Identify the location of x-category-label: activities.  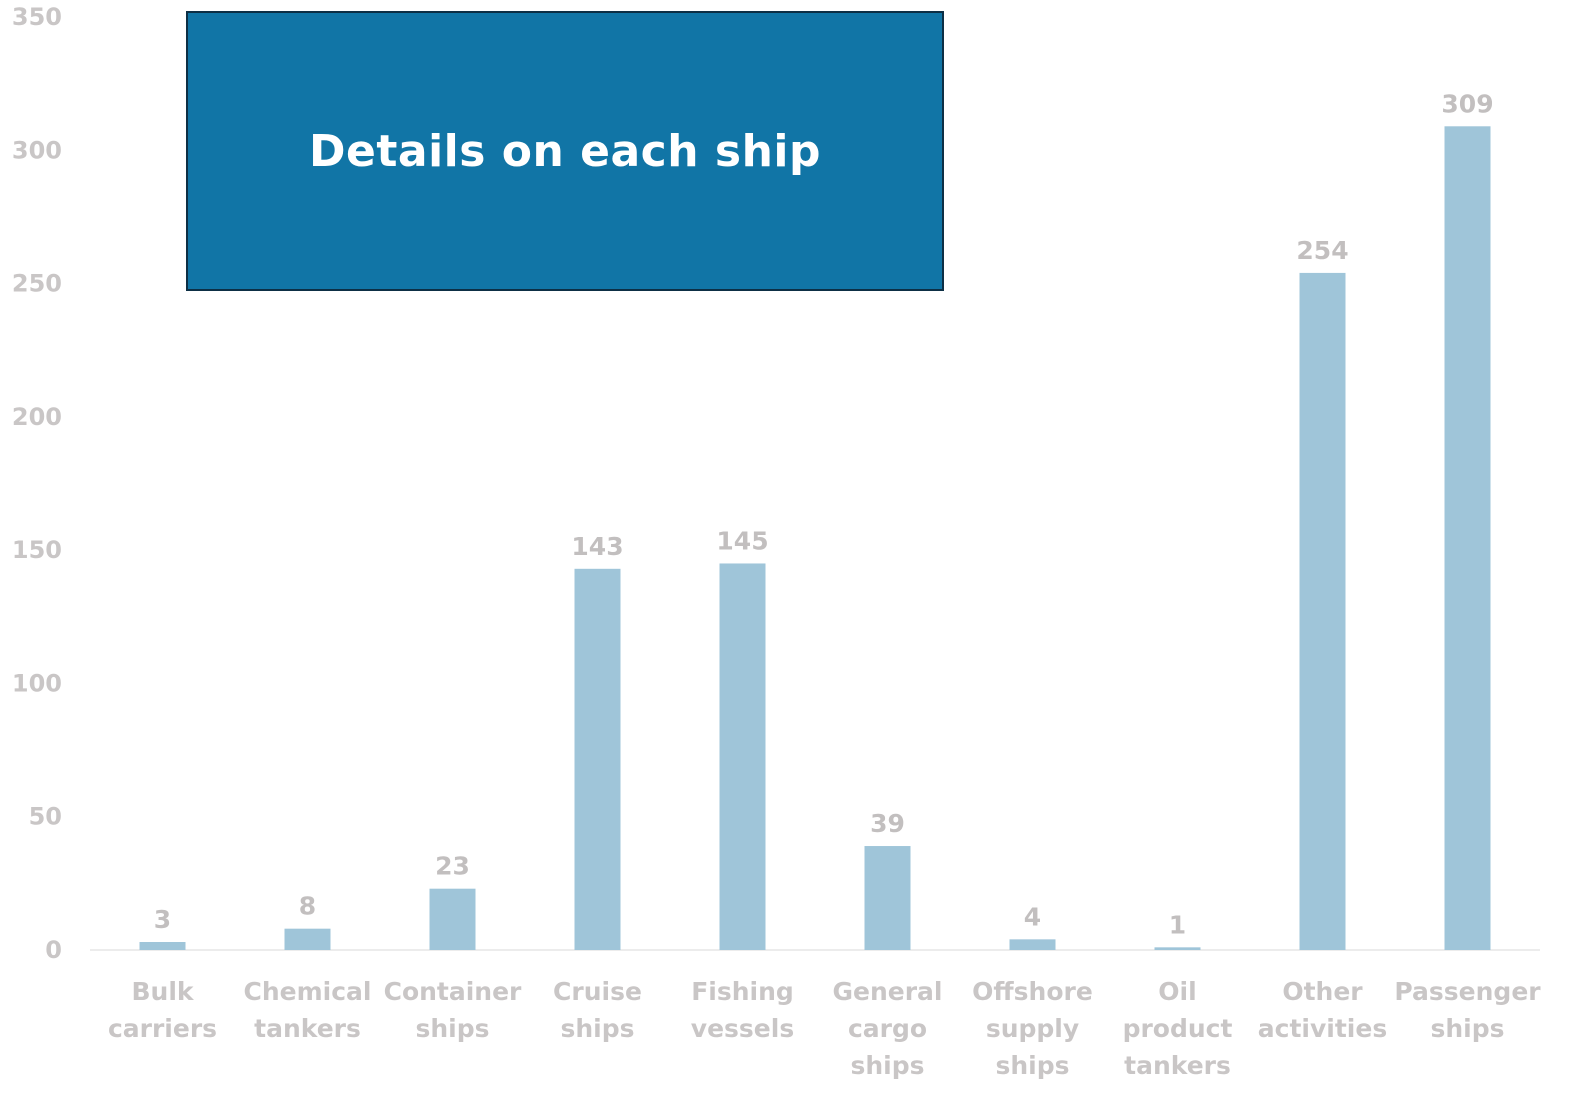
(1322, 1028).